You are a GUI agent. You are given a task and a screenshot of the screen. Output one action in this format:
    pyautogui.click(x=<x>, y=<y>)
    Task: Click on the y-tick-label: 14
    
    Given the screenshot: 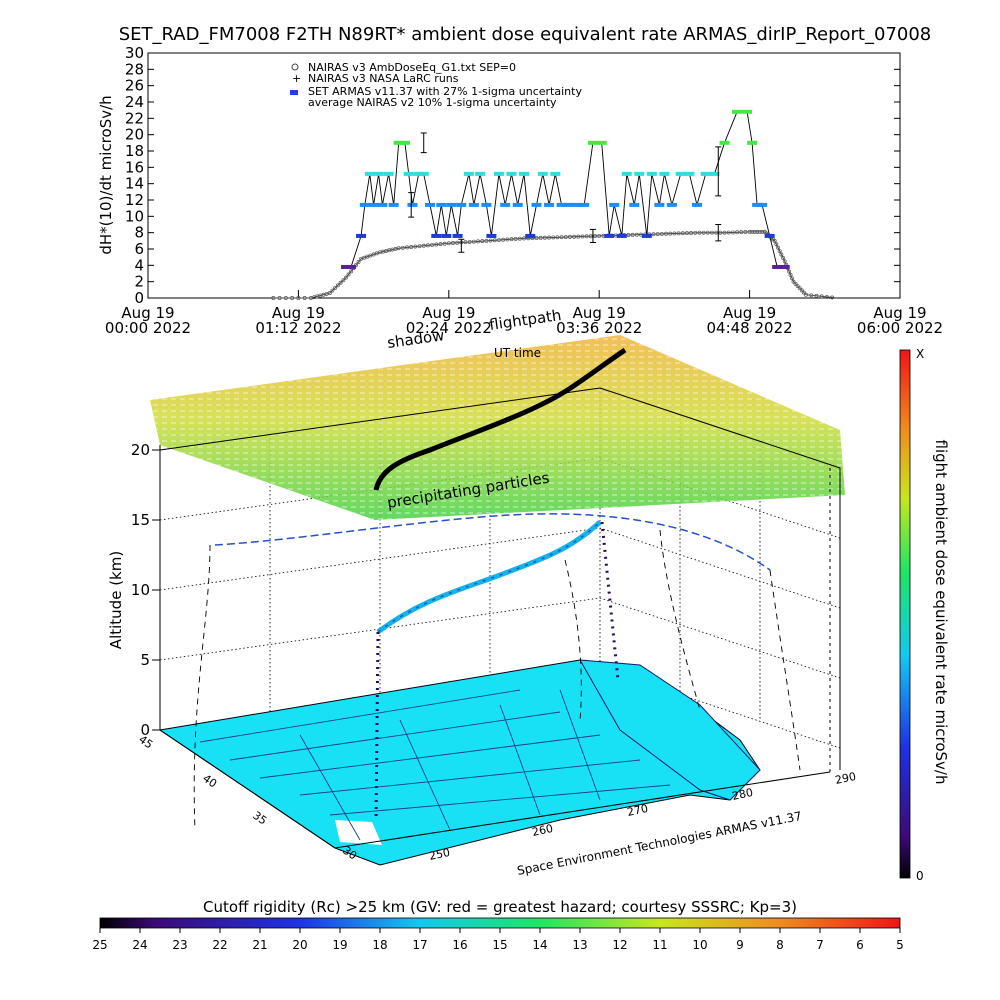 What is the action you would take?
    pyautogui.click(x=134, y=184)
    